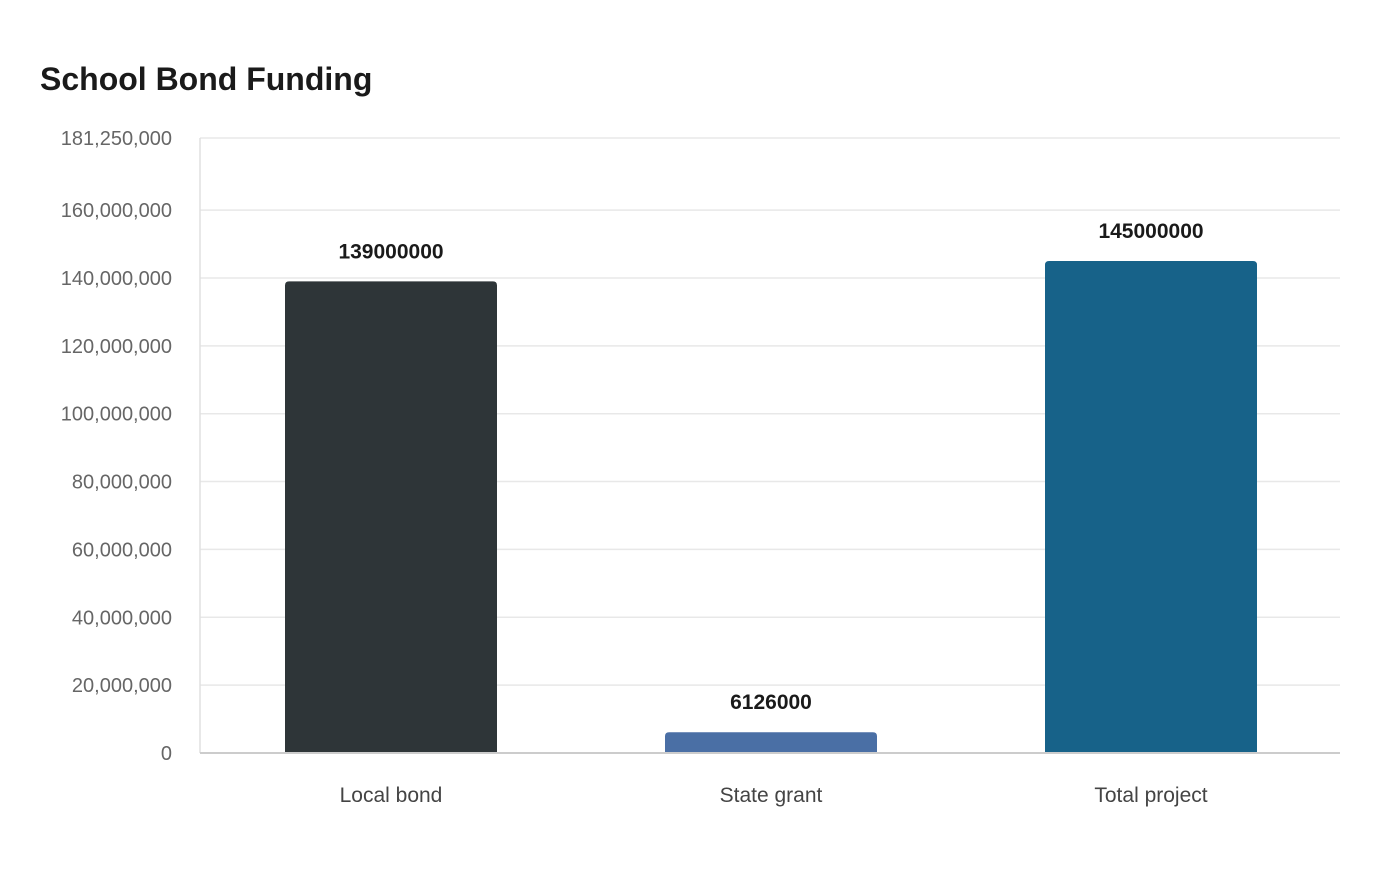 The image size is (1400, 880). I want to click on y-tick-label: 140,000,000, so click(116, 279).